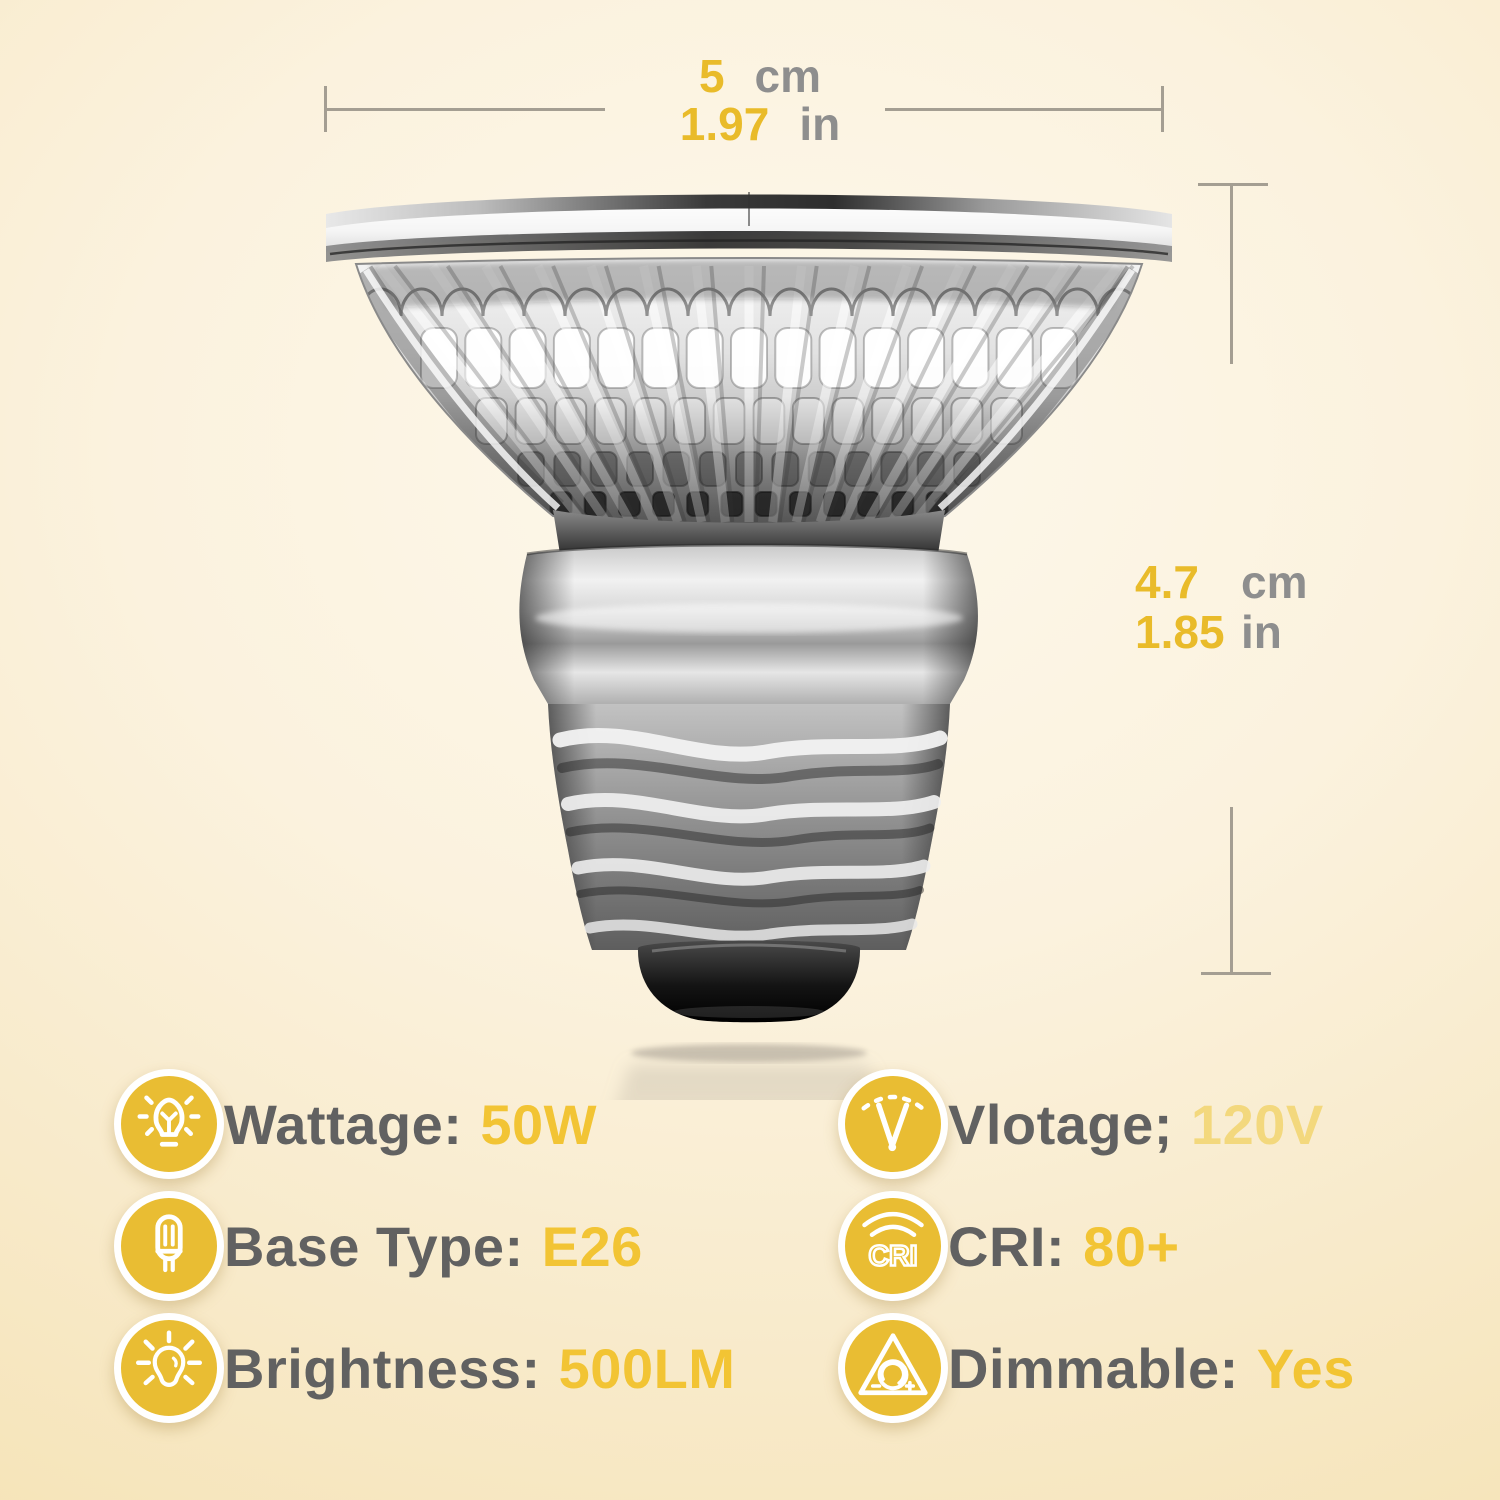  Describe the element at coordinates (374, 1246) in the screenshot. I see `spec-label: Base Type:` at that location.